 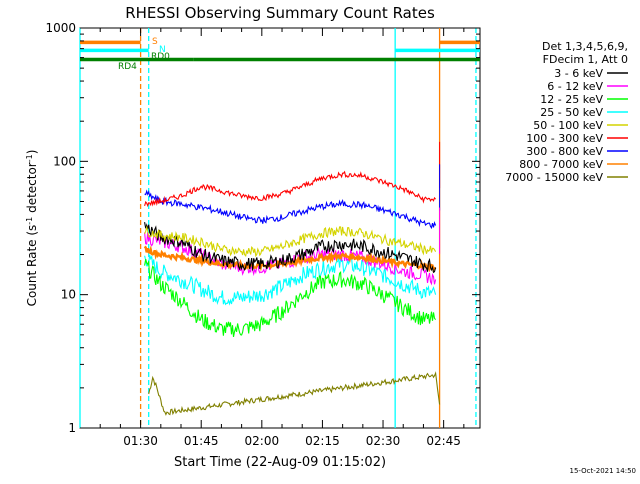 I want to click on y-axis-label: Count Rate (s-1 detector-1), so click(x=32, y=228).